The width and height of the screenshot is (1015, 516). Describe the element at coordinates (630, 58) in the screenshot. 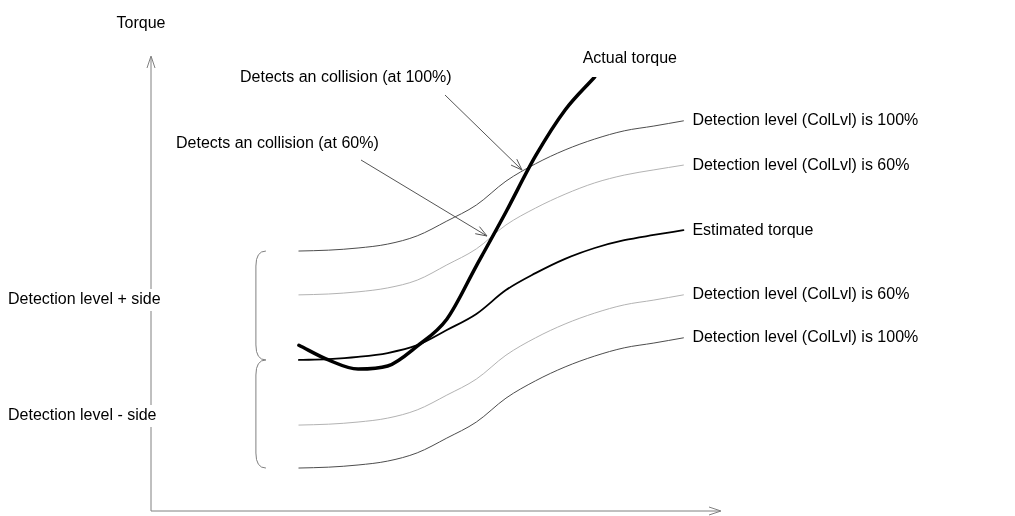

I see `series-label: Actual torque` at that location.